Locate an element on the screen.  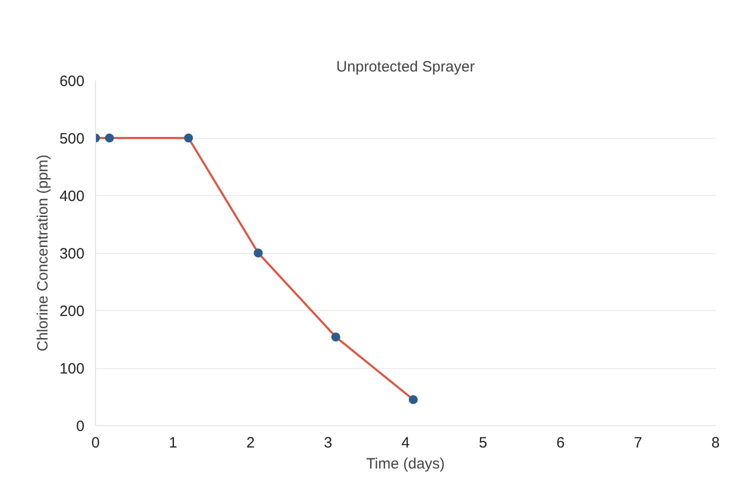
y-tick-label: 400 is located at coordinates (72, 196).